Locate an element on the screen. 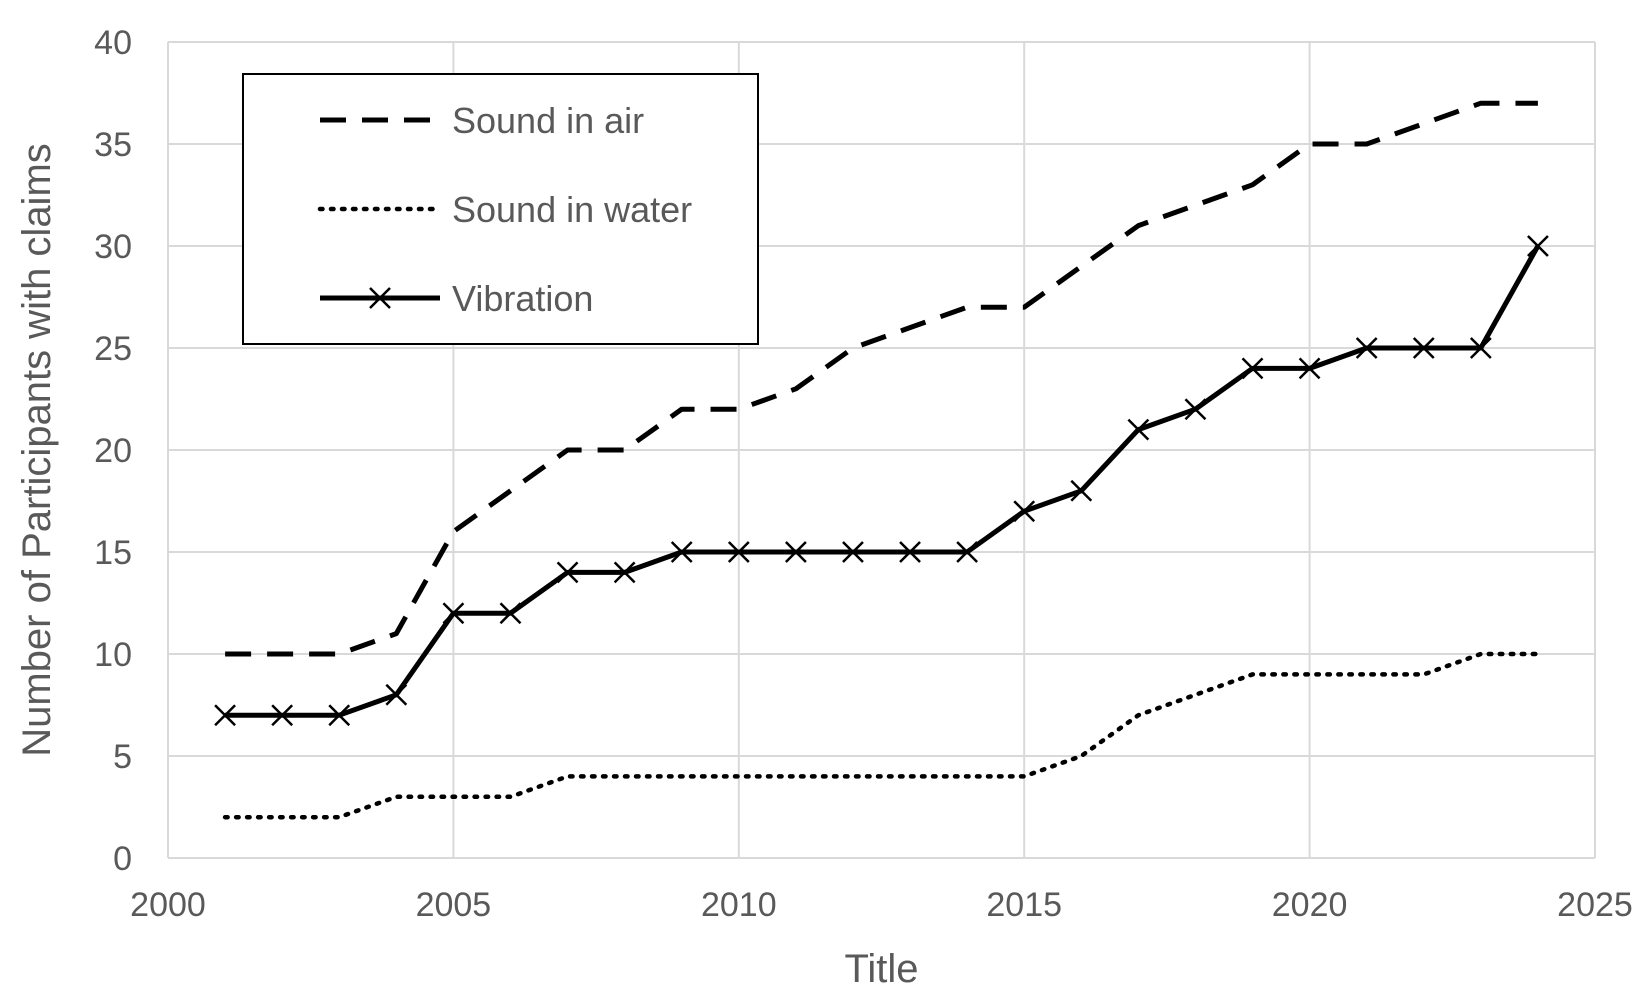 This screenshot has height=990, width=1650. y-tick-label: 35 is located at coordinates (113, 145).